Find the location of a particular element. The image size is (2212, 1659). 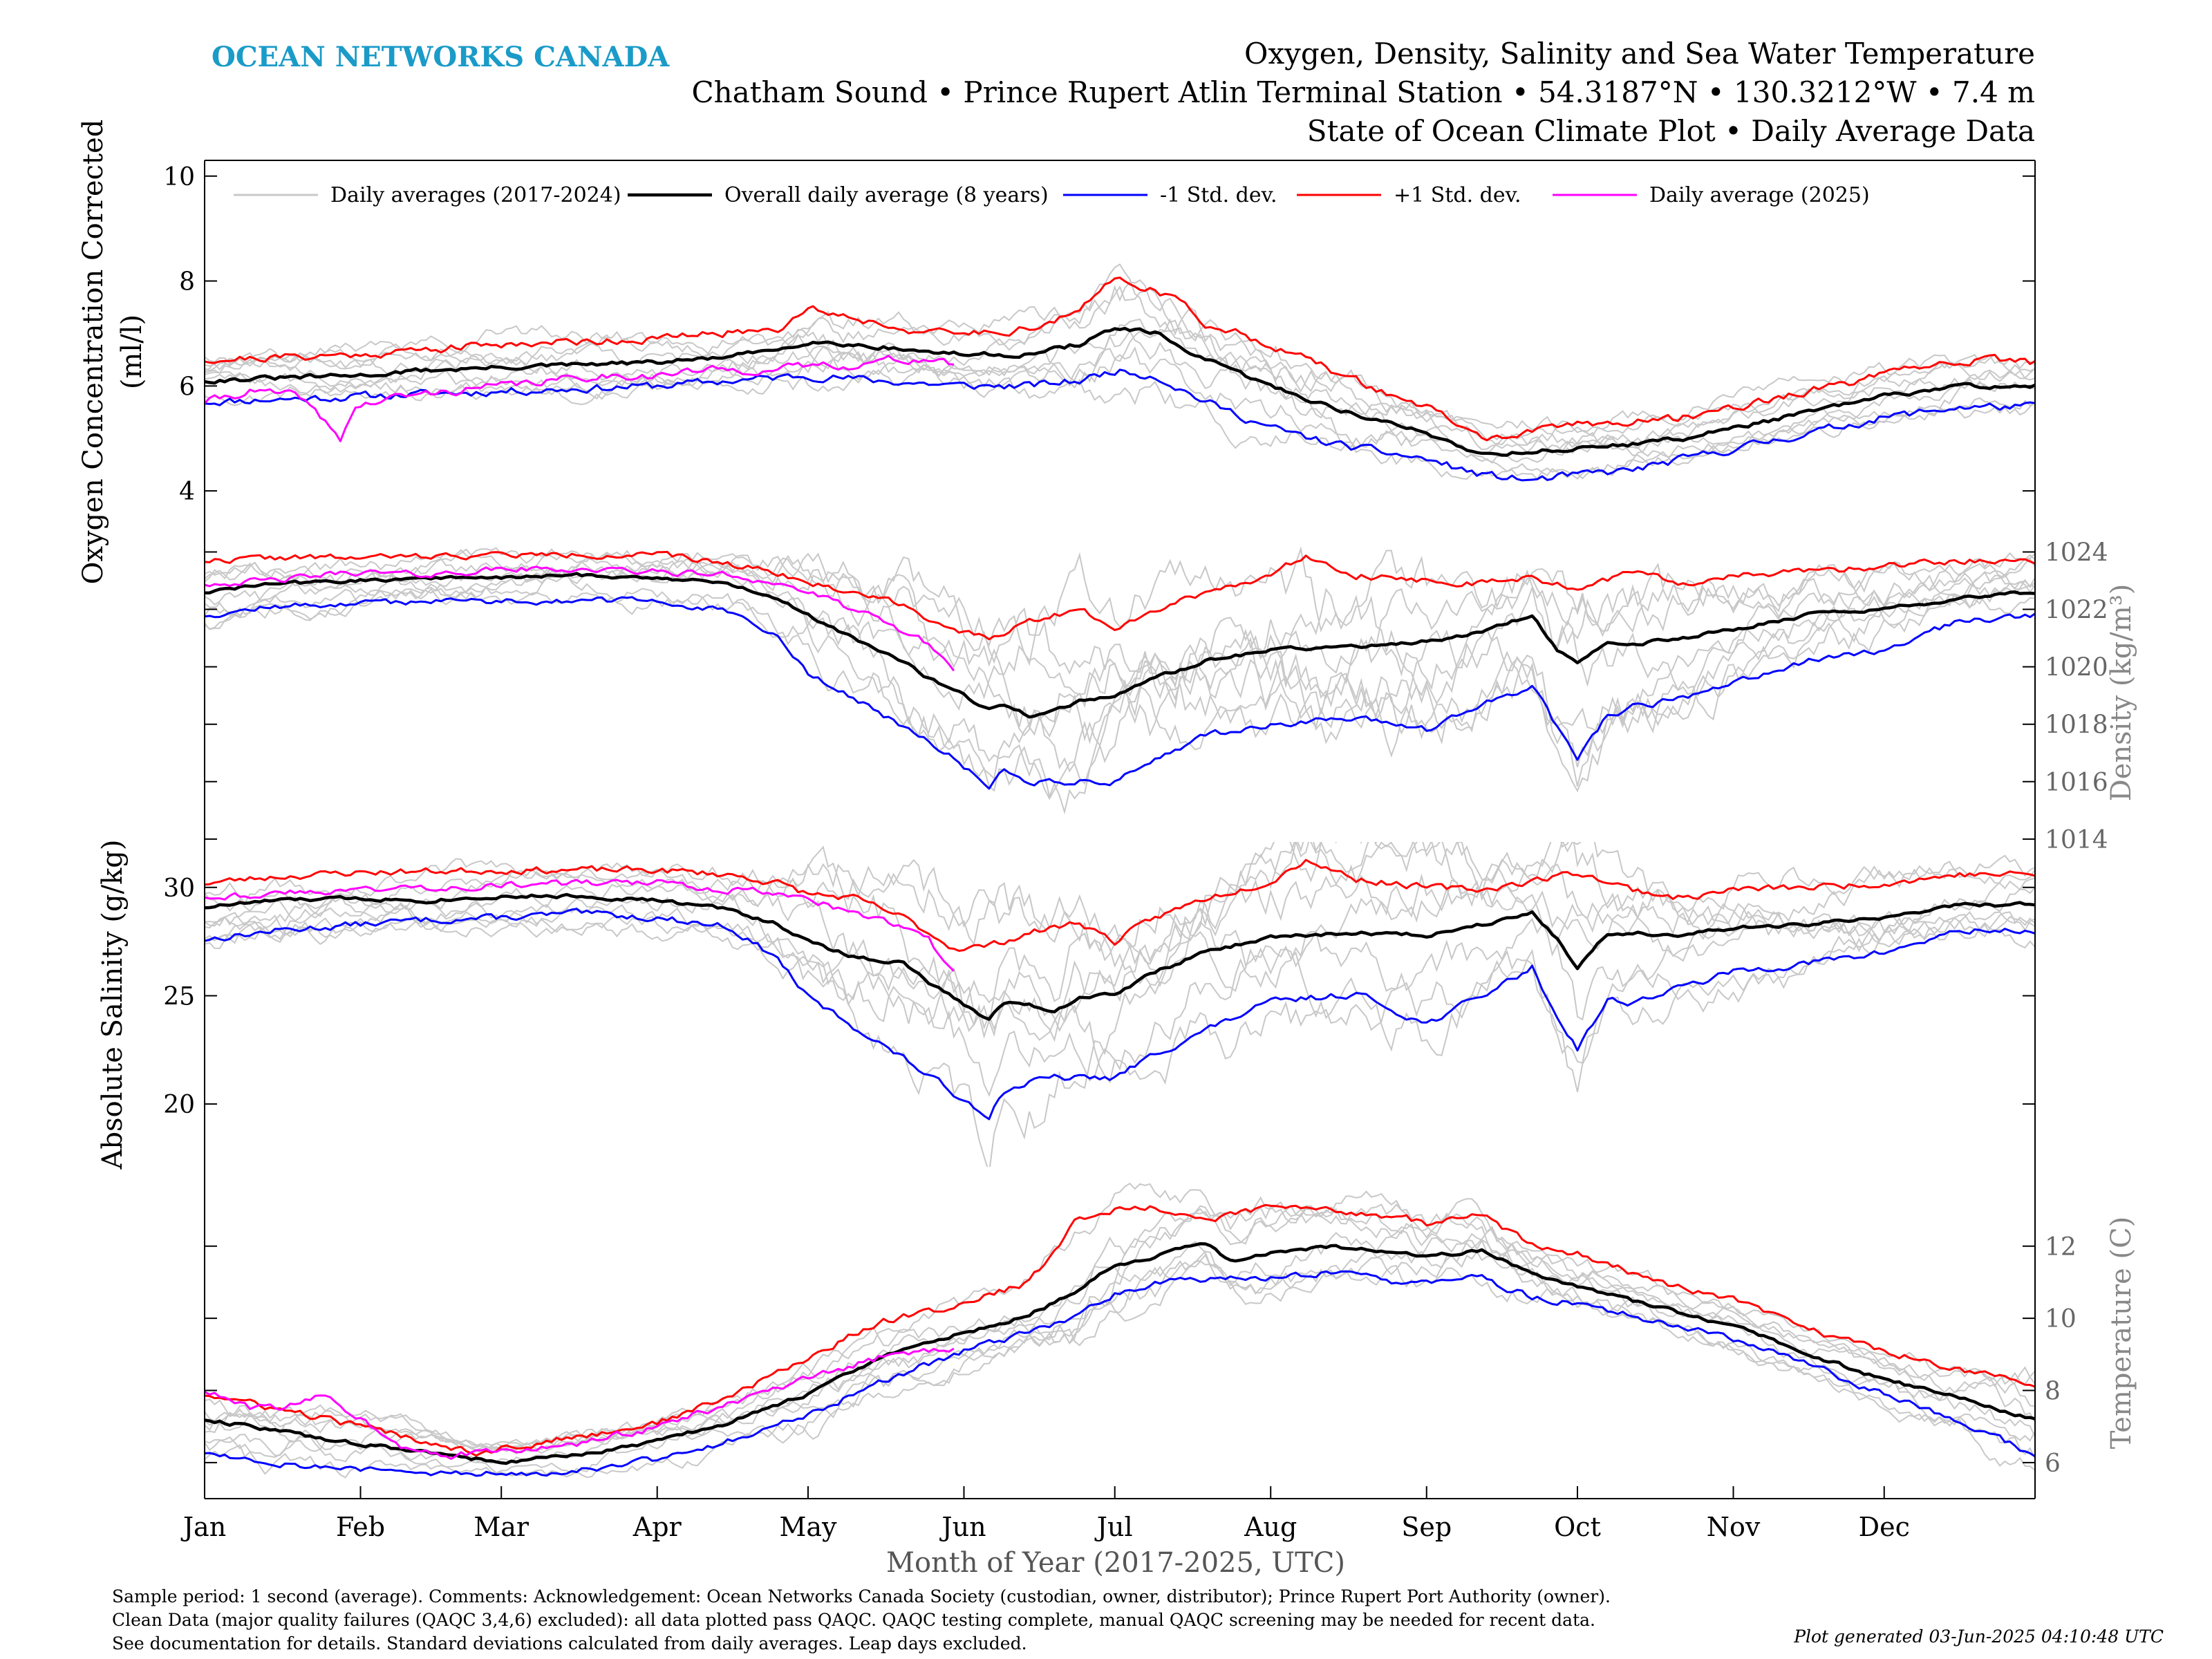

x-tick-label: Dec is located at coordinates (1885, 1527).